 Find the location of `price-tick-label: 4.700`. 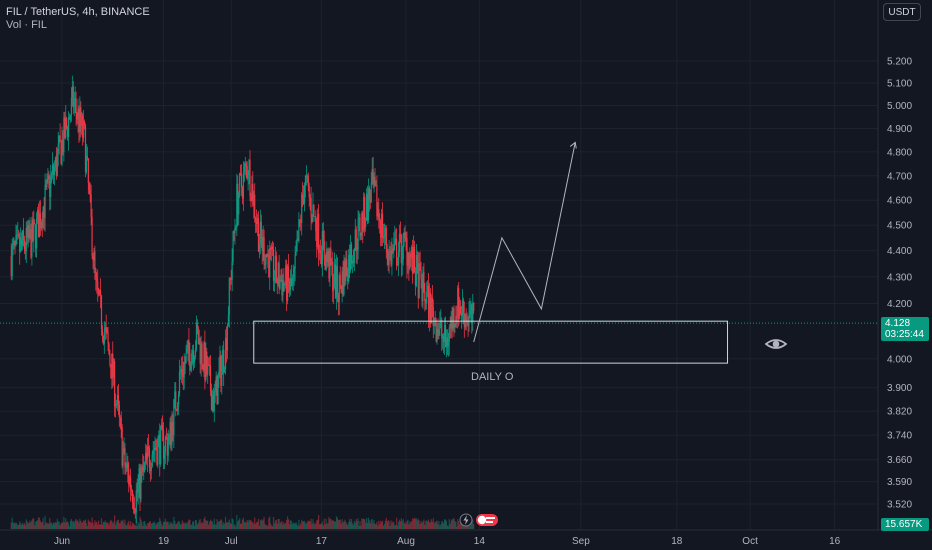

price-tick-label: 4.700 is located at coordinates (899, 176).